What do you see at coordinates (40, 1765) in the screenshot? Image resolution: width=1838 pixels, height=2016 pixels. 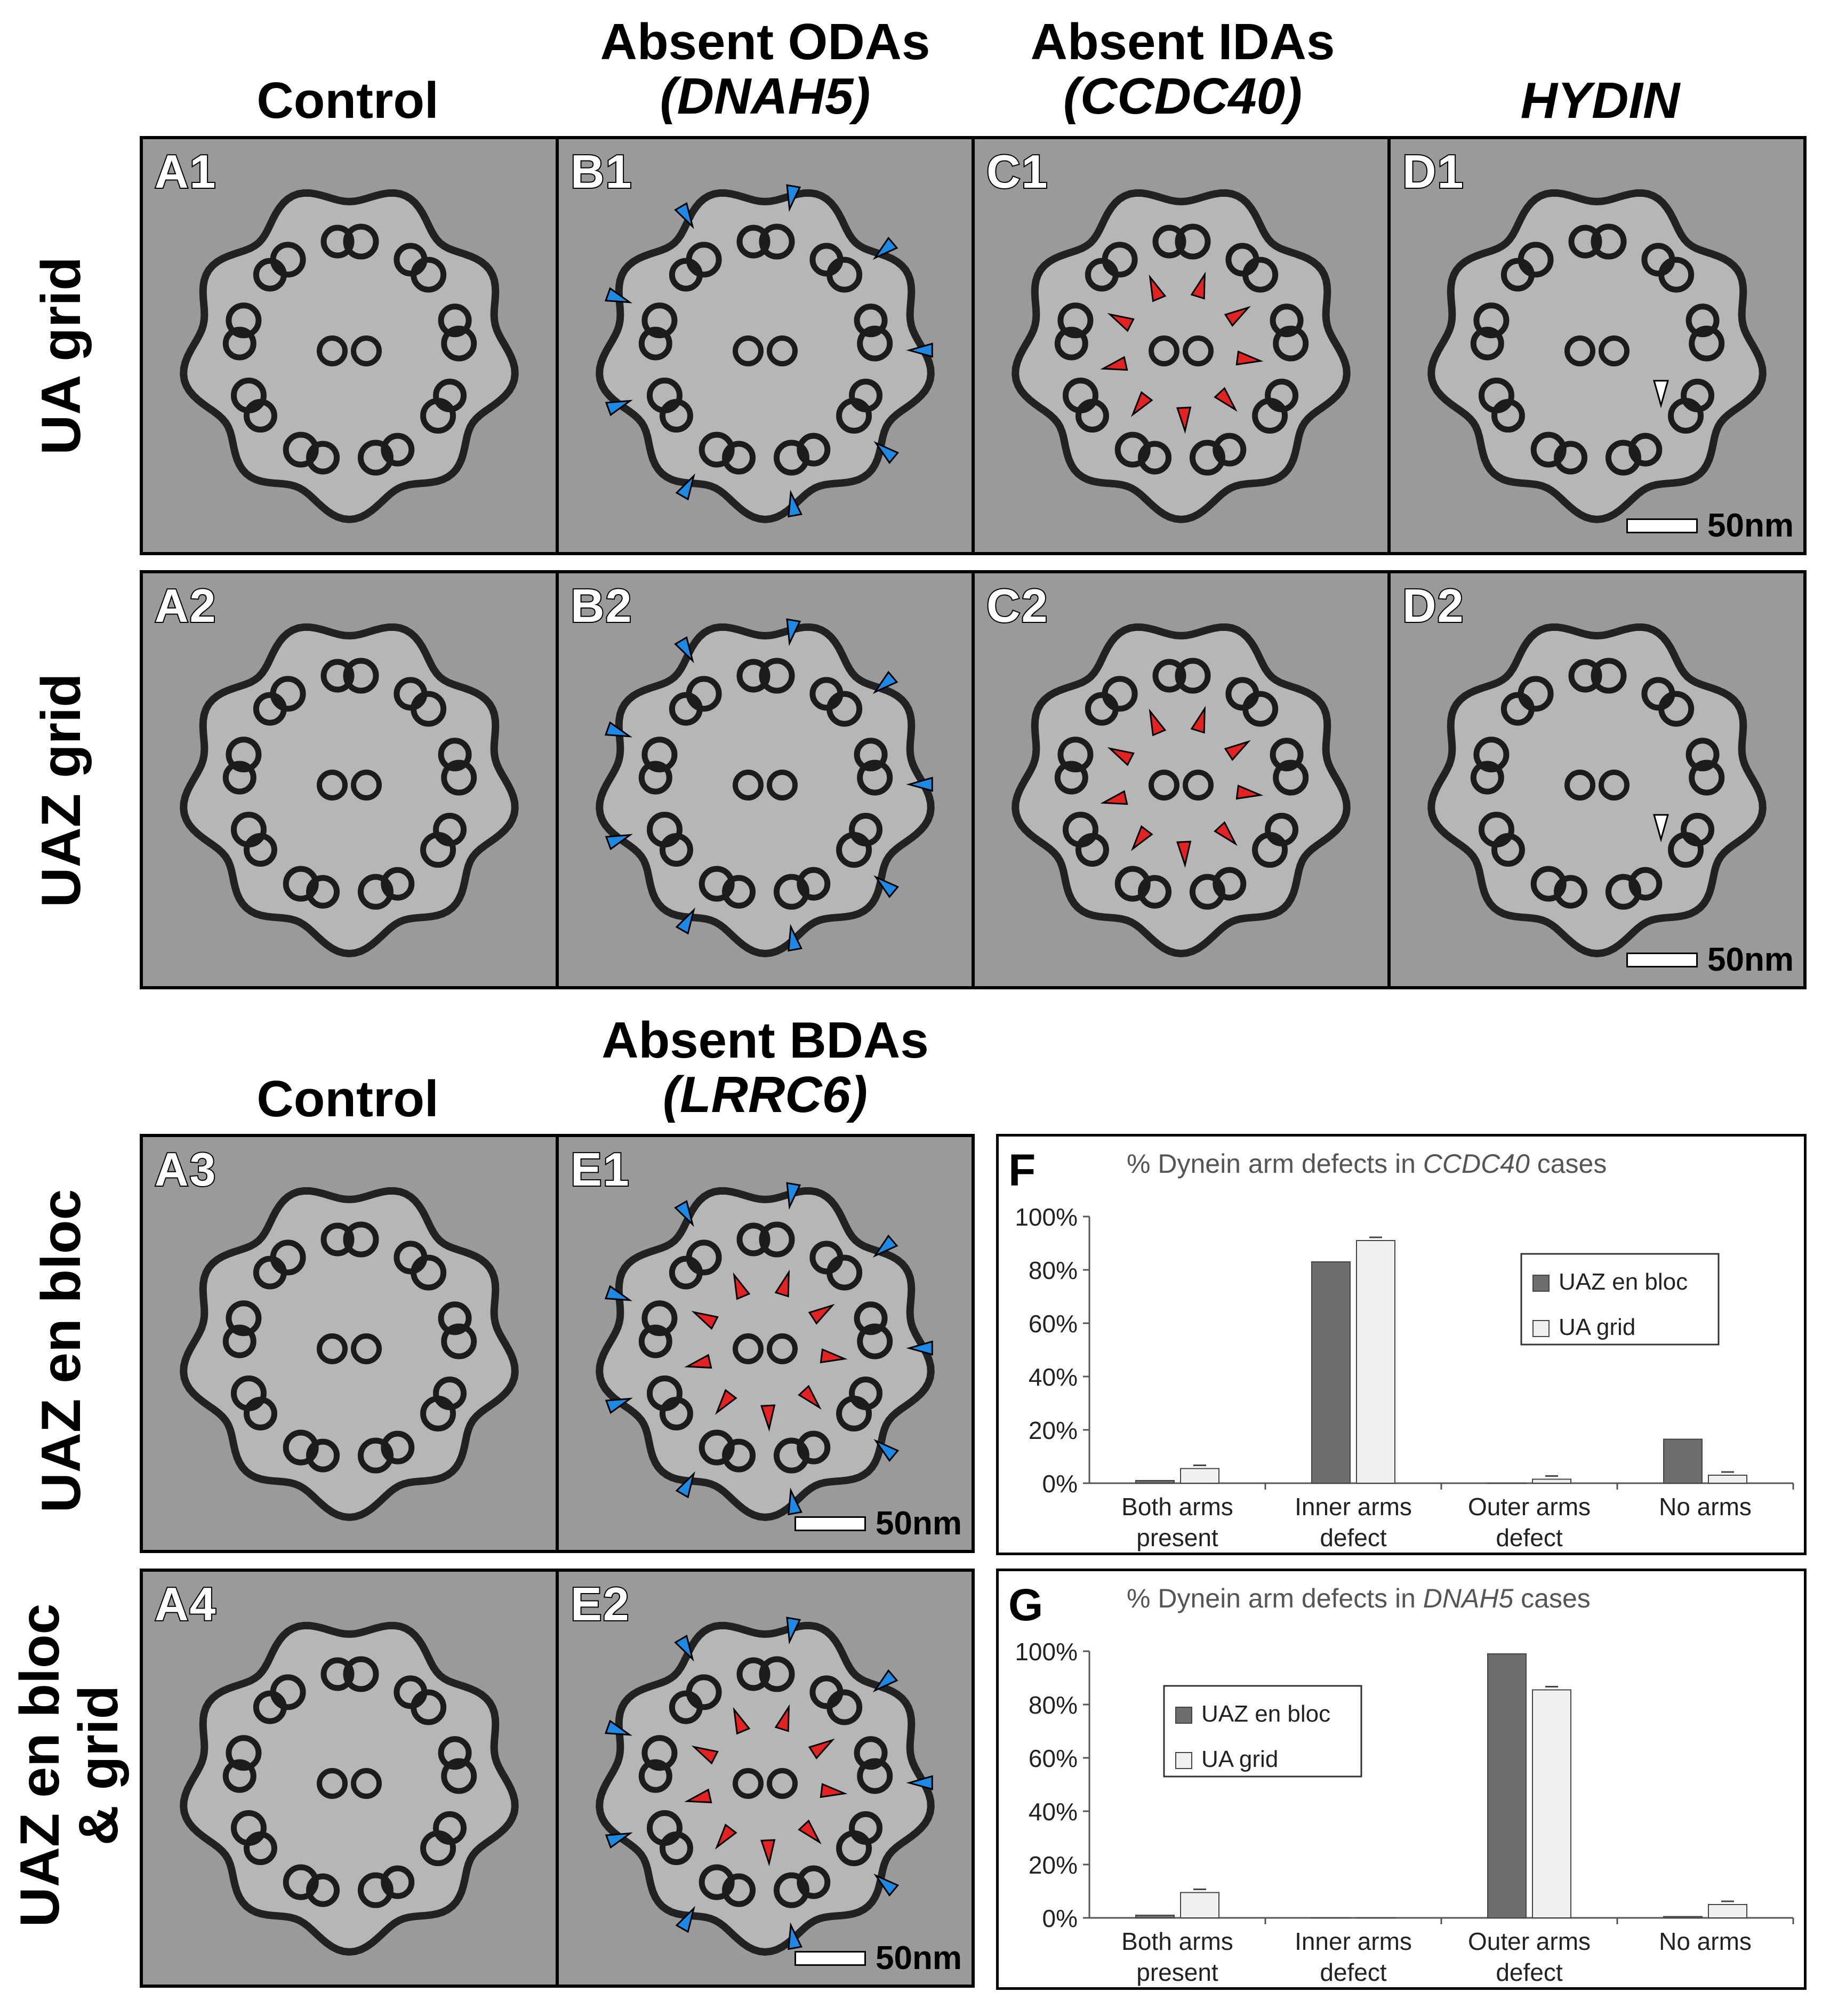 I see `row4-line1: UAZ en bloc` at bounding box center [40, 1765].